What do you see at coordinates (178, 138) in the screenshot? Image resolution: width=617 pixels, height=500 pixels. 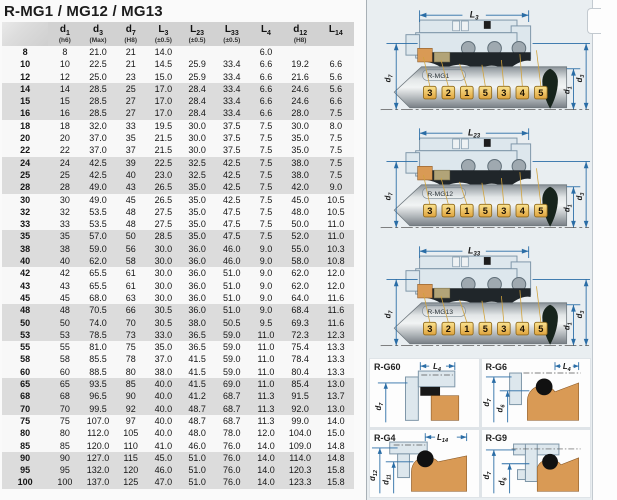 I see `table-row: 20 20 37.0 35 21.5 30.0 37.5 7.5 35.0 7.5` at bounding box center [178, 138].